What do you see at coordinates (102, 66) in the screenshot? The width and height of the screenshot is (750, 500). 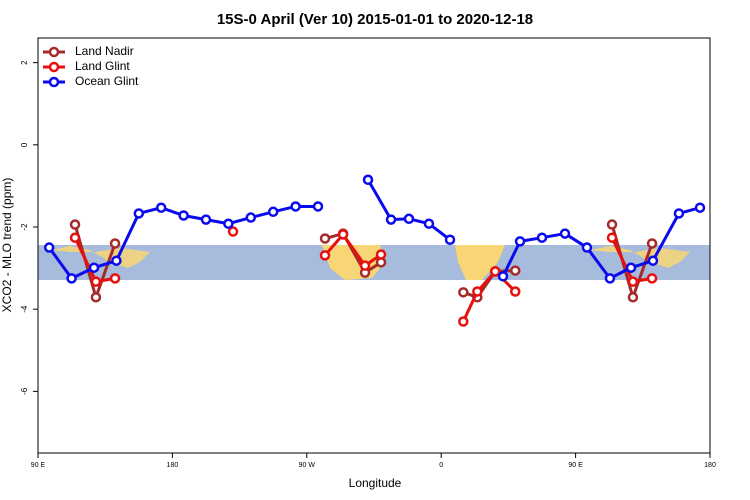 I see `legend-label: Land Glint` at bounding box center [102, 66].